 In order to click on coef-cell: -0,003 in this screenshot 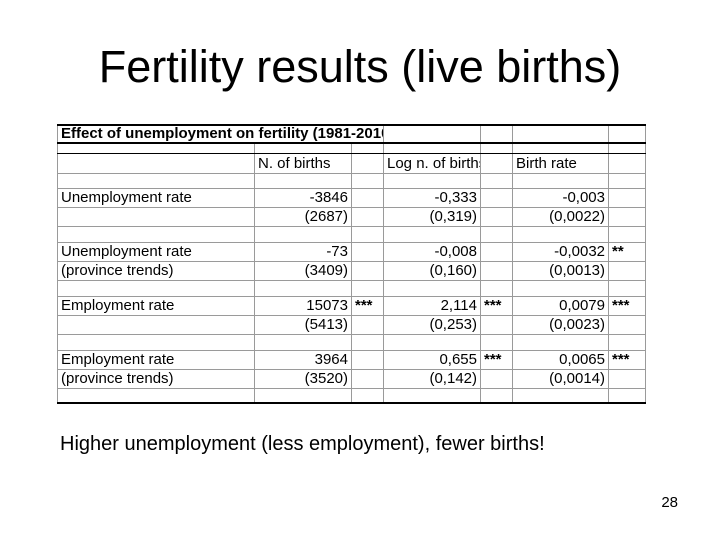, I will do `click(560, 198)`.